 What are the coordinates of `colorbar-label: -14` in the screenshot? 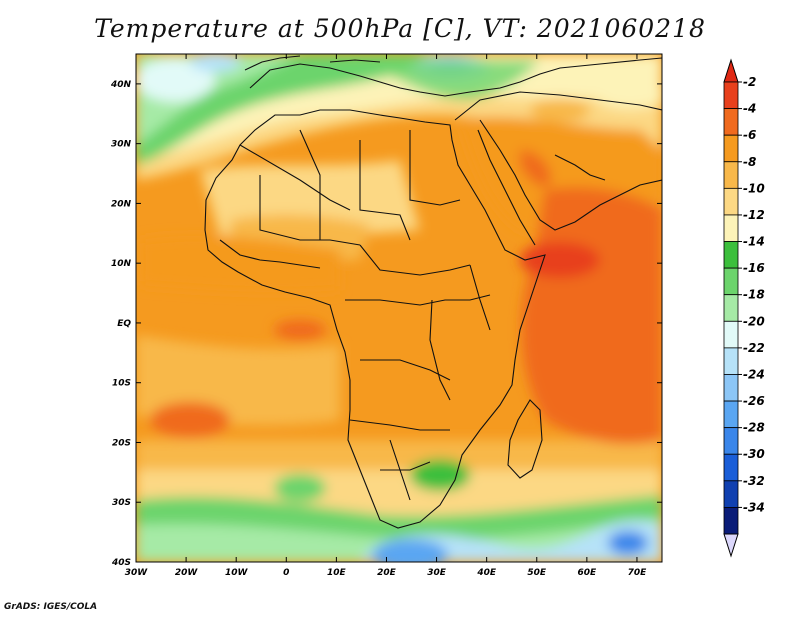 It's located at (754, 242).